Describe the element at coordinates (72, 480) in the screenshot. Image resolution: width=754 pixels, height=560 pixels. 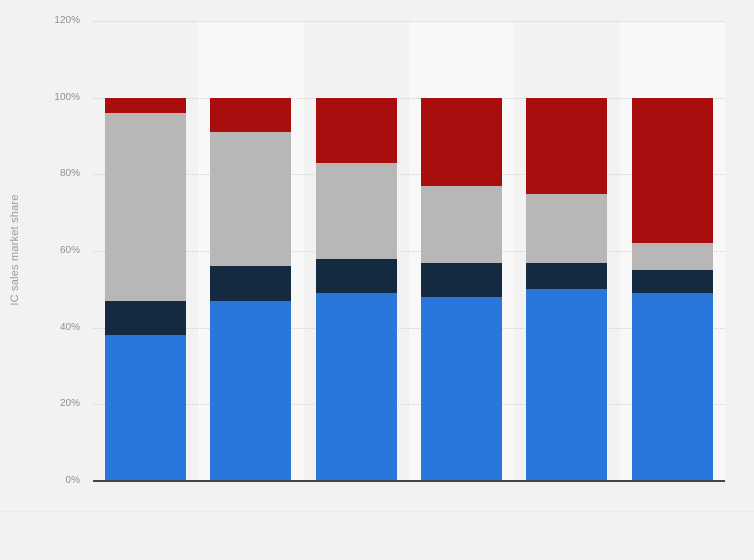
I see `y-tick-label: 0%` at that location.